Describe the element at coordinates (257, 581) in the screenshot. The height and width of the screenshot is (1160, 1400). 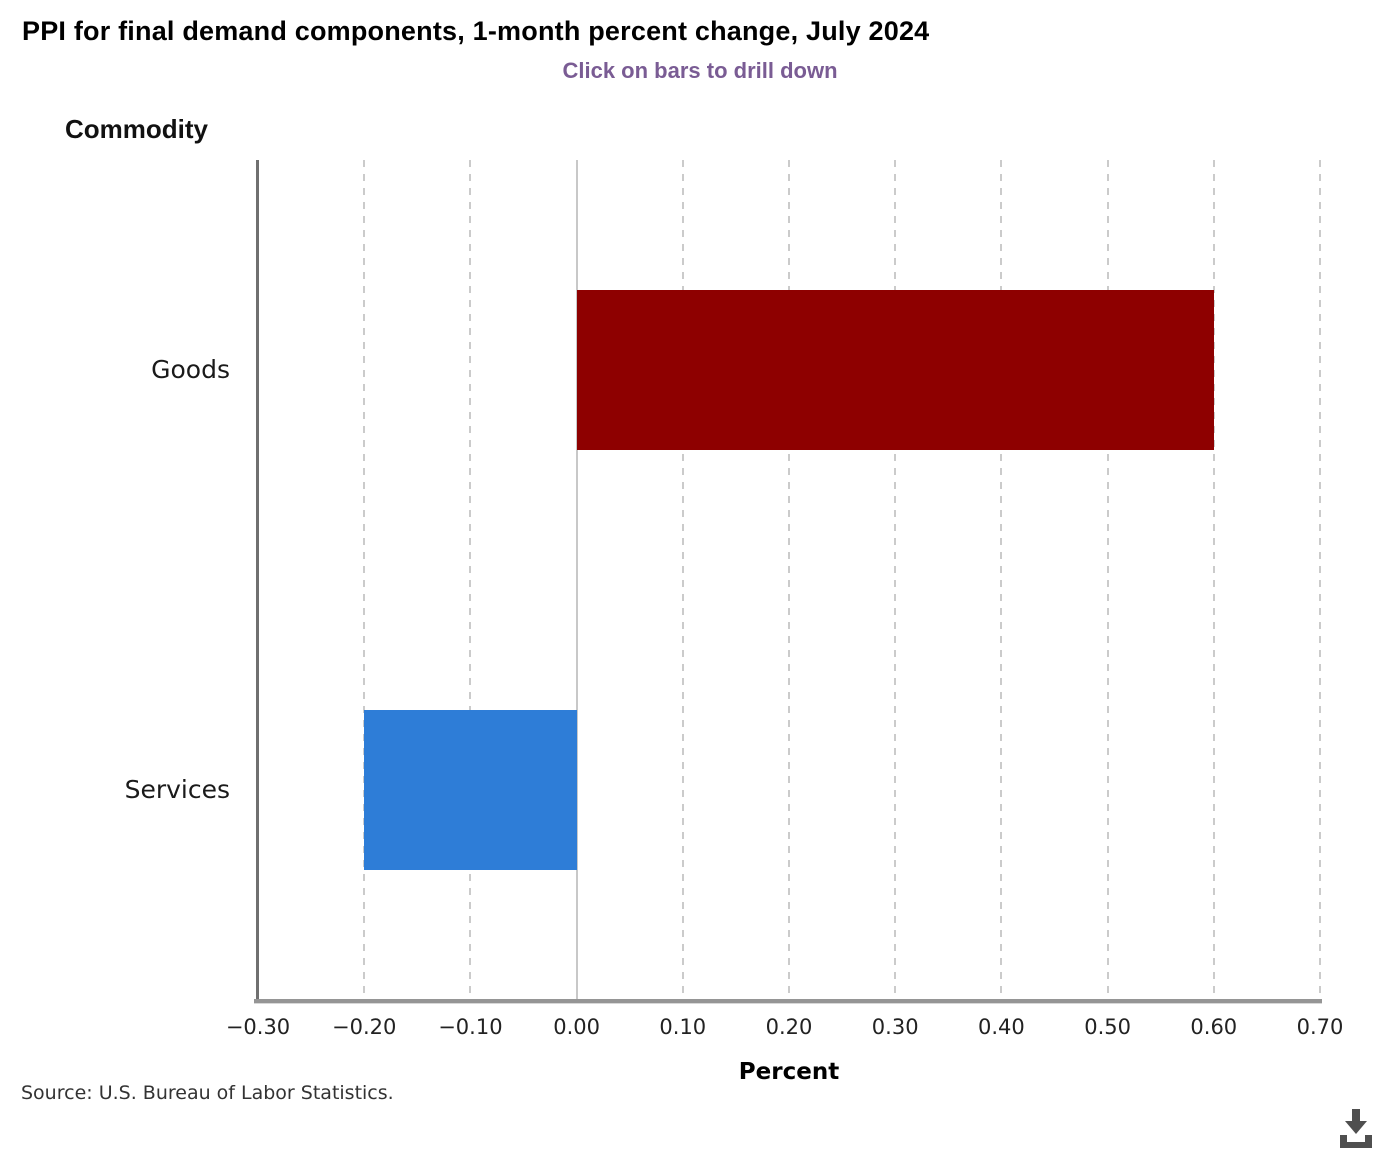
I see `y-axis-line` at that location.